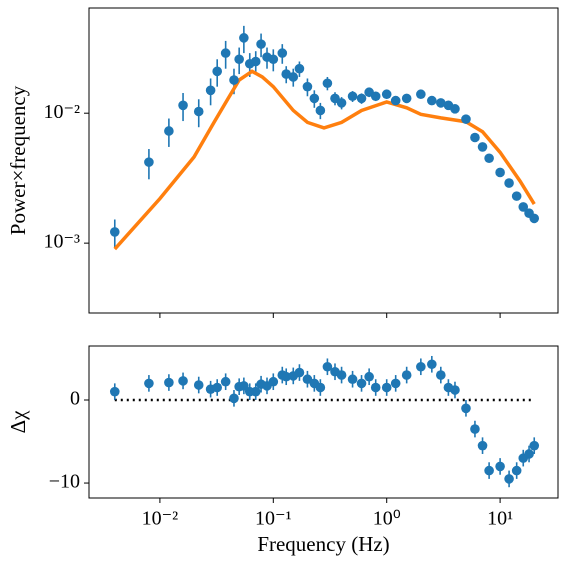 This screenshot has width=569, height=568. Describe the element at coordinates (160, 519) in the screenshot. I see `x-tick-label: 10⁻²` at that location.